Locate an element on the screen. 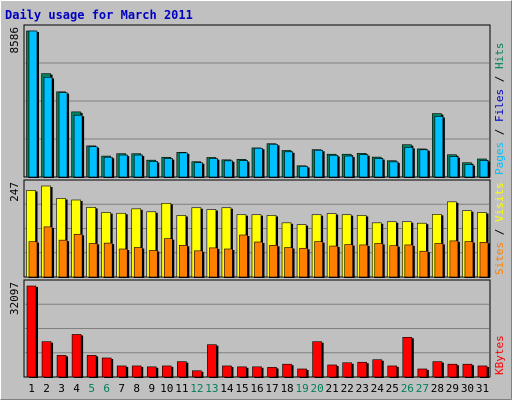 Image resolution: width=512 pixels, height=405 pixels. panel-visits_sites-legend: Sites / Visits is located at coordinates (499, 228).